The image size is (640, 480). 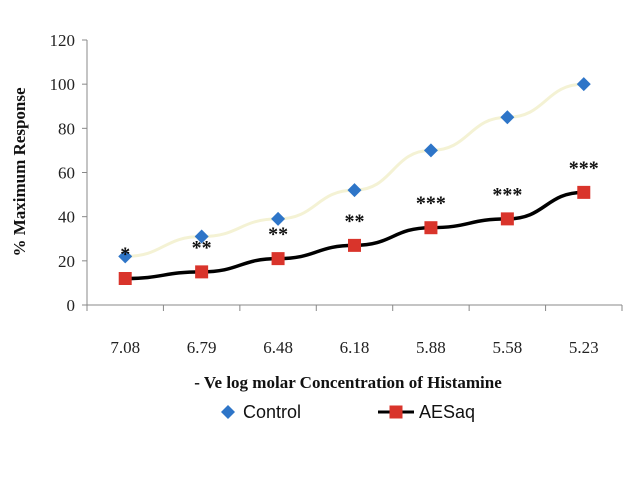 I want to click on x-tick-label: 5.23, so click(x=584, y=347).